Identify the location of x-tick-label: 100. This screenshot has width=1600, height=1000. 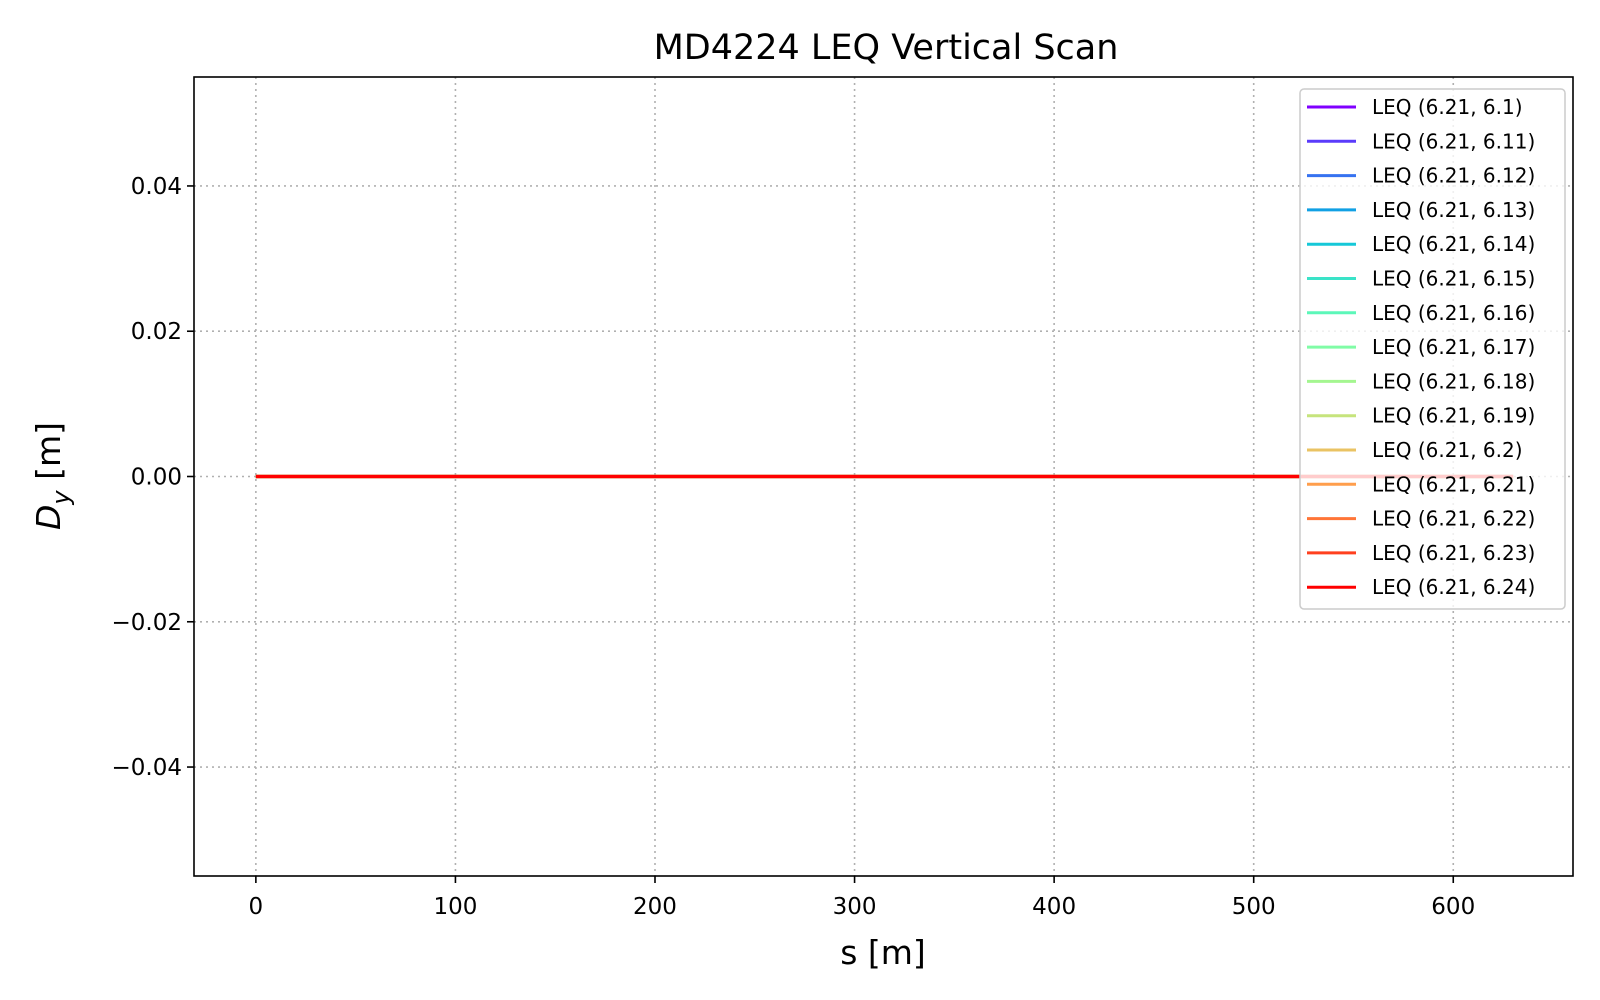
(455, 907).